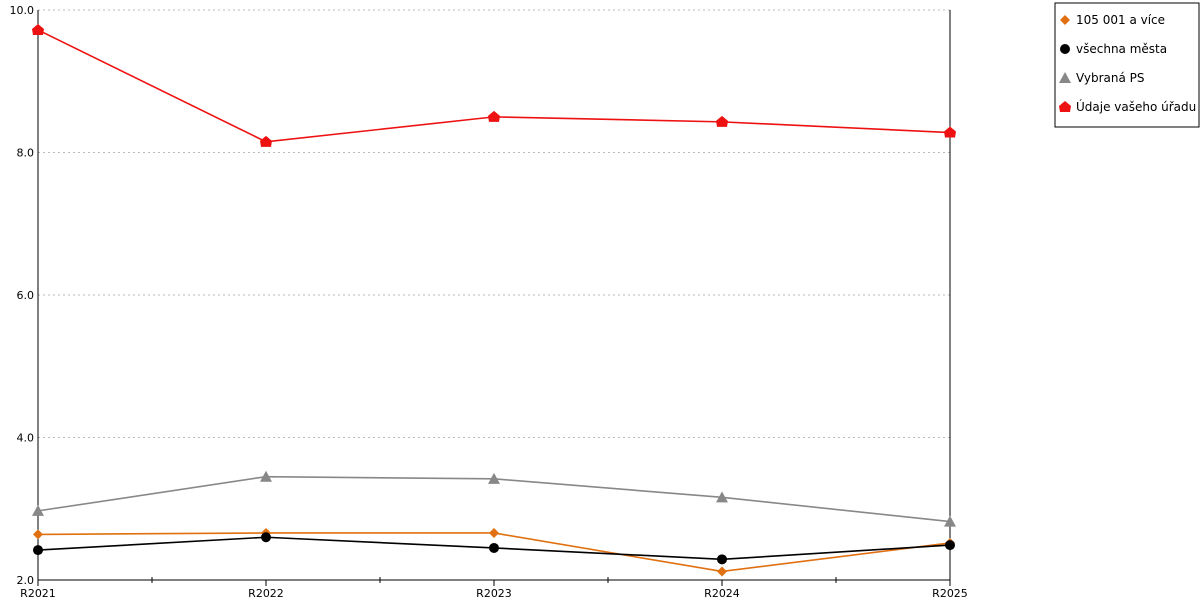  What do you see at coordinates (494, 593) in the screenshot?
I see `x-tick-label: R2023` at bounding box center [494, 593].